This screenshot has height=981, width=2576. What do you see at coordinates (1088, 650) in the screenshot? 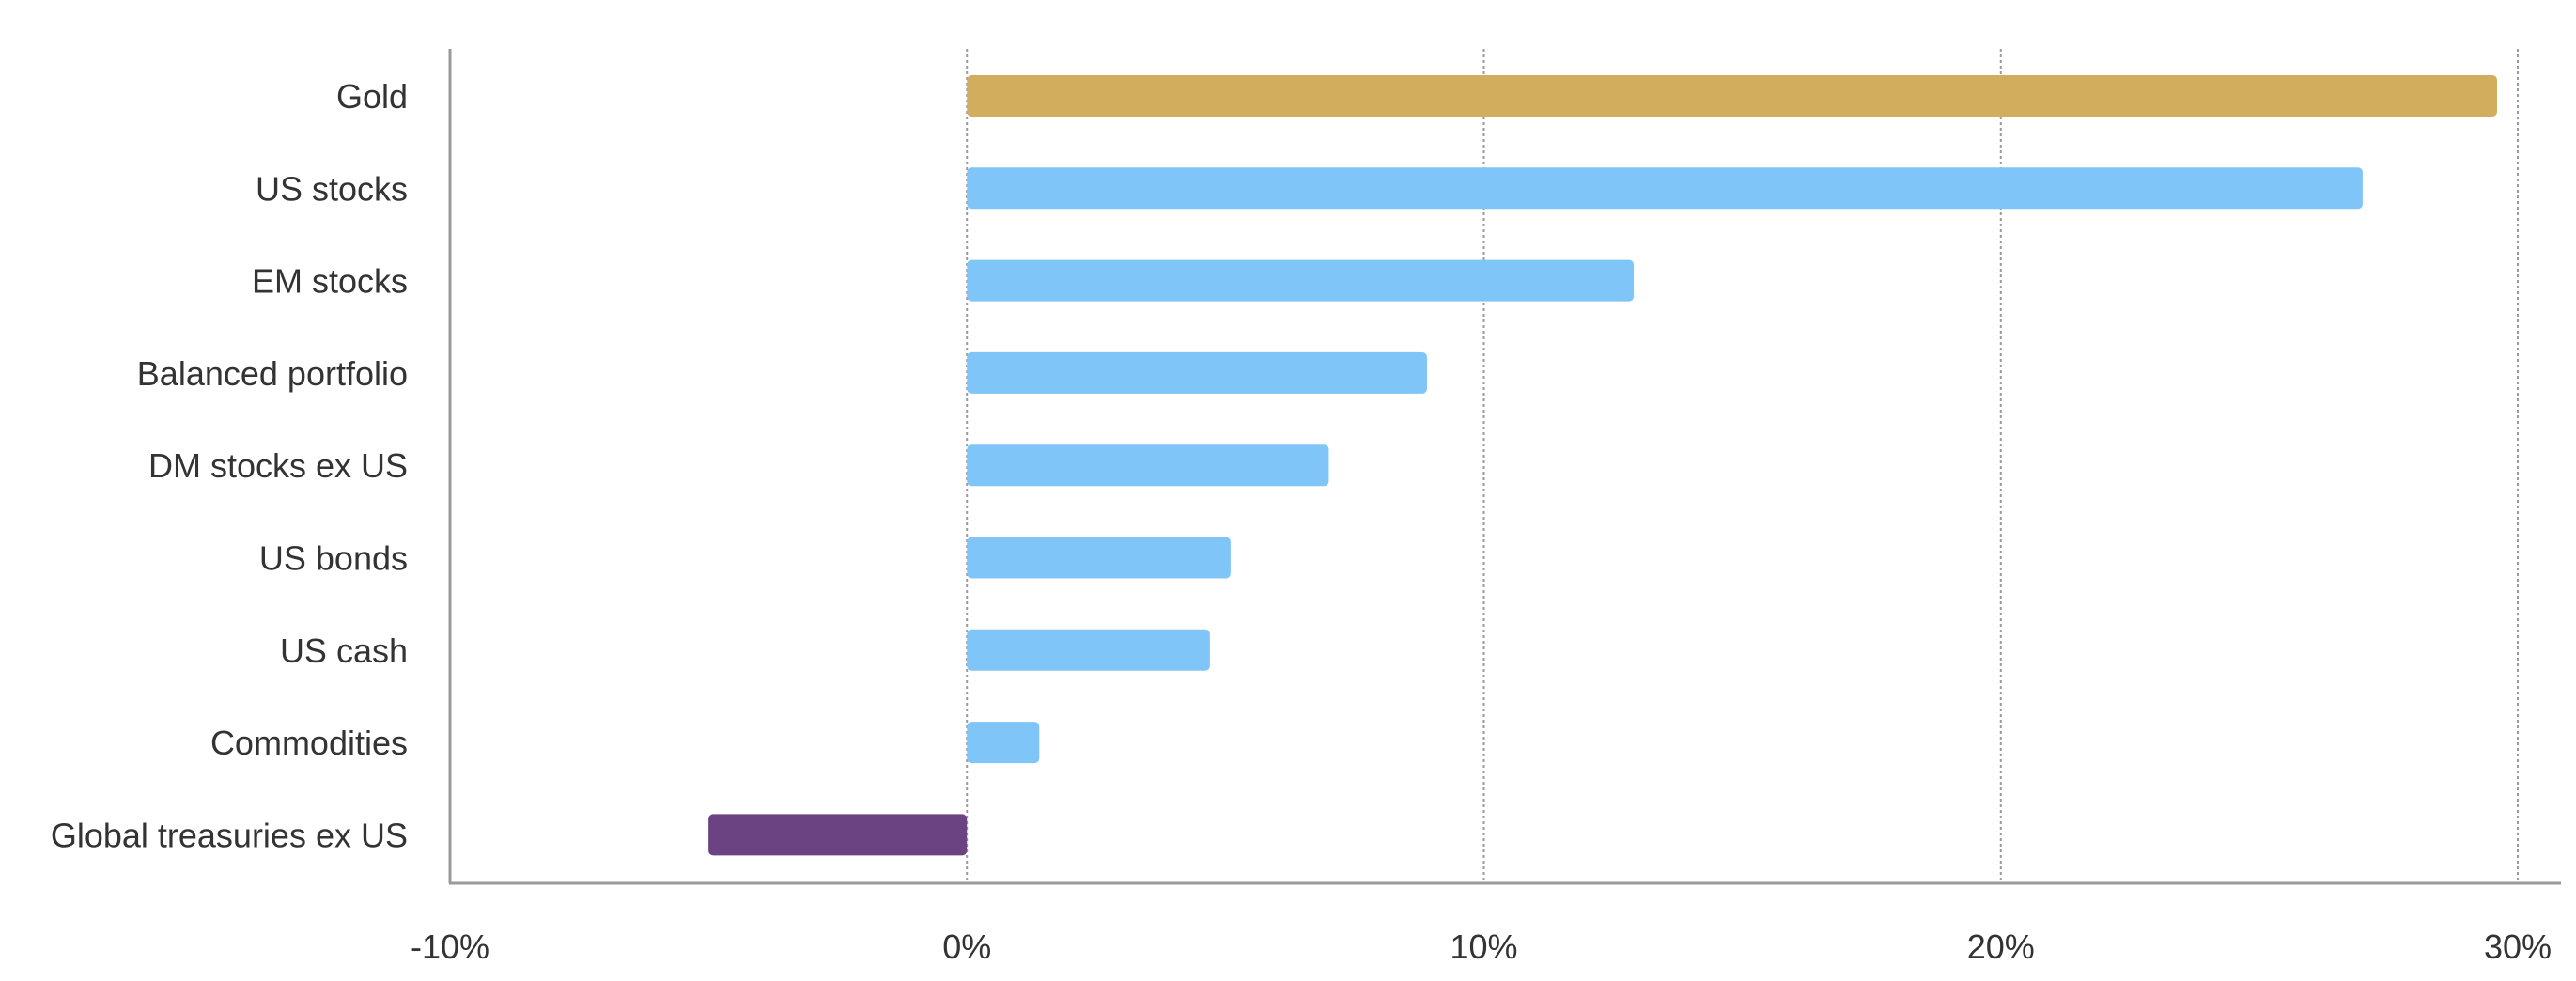
I see `bar-us-cash` at bounding box center [1088, 650].